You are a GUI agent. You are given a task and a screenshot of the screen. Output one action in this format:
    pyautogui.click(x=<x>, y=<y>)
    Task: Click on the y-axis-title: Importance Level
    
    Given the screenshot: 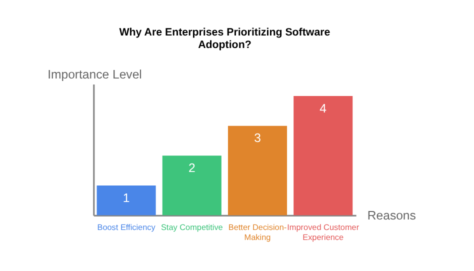 What is the action you would take?
    pyautogui.click(x=95, y=74)
    